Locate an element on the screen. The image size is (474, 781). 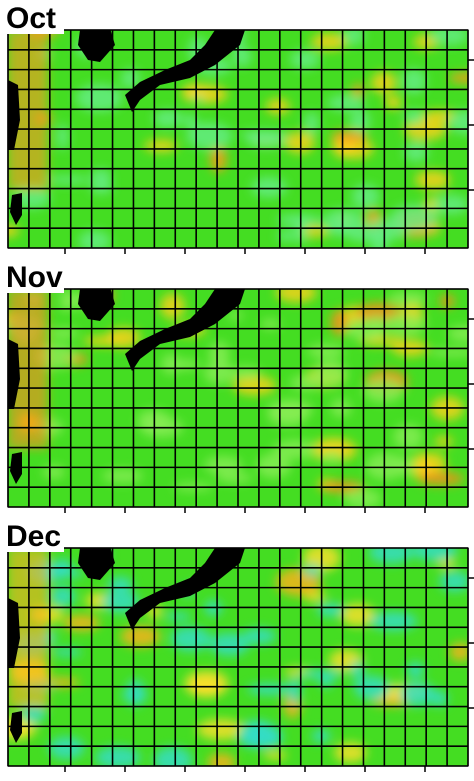
panel-label: Nov is located at coordinates (34, 277).